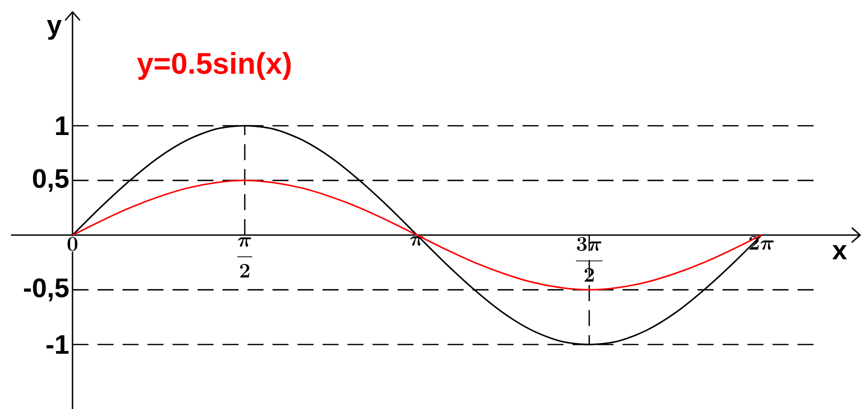  What do you see at coordinates (57, 344) in the screenshot?
I see `y-tick-label: -1` at bounding box center [57, 344].